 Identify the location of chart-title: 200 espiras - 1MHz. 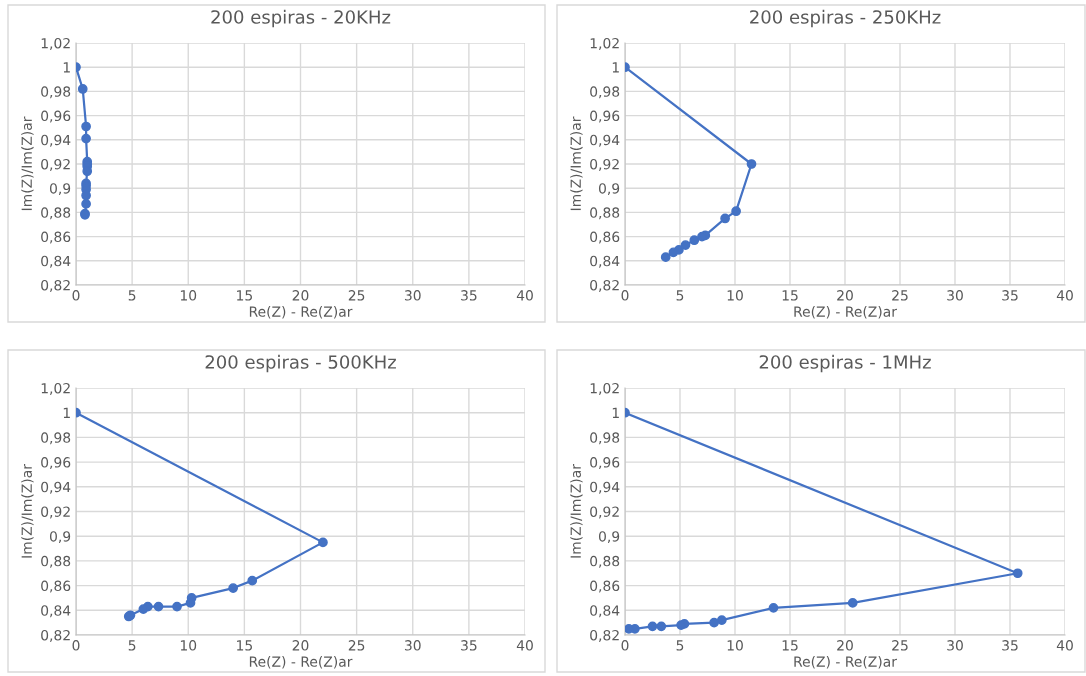
(845, 363).